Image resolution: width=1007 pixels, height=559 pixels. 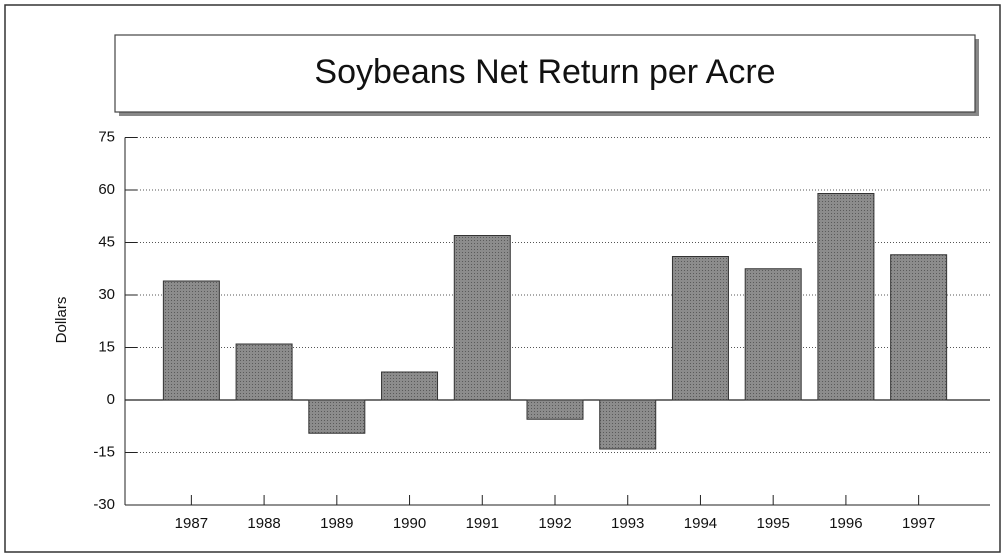 I want to click on x-tick-label: 1996, so click(x=845, y=523).